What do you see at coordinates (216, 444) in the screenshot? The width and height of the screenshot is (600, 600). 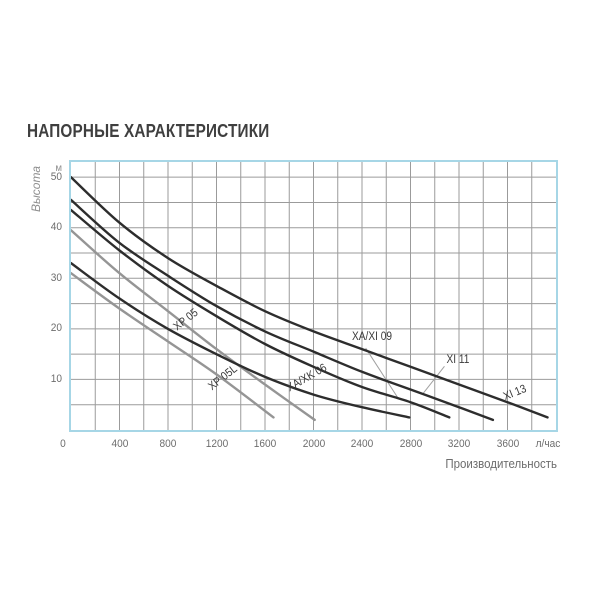 I see `x-tick-label: 1200` at bounding box center [216, 444].